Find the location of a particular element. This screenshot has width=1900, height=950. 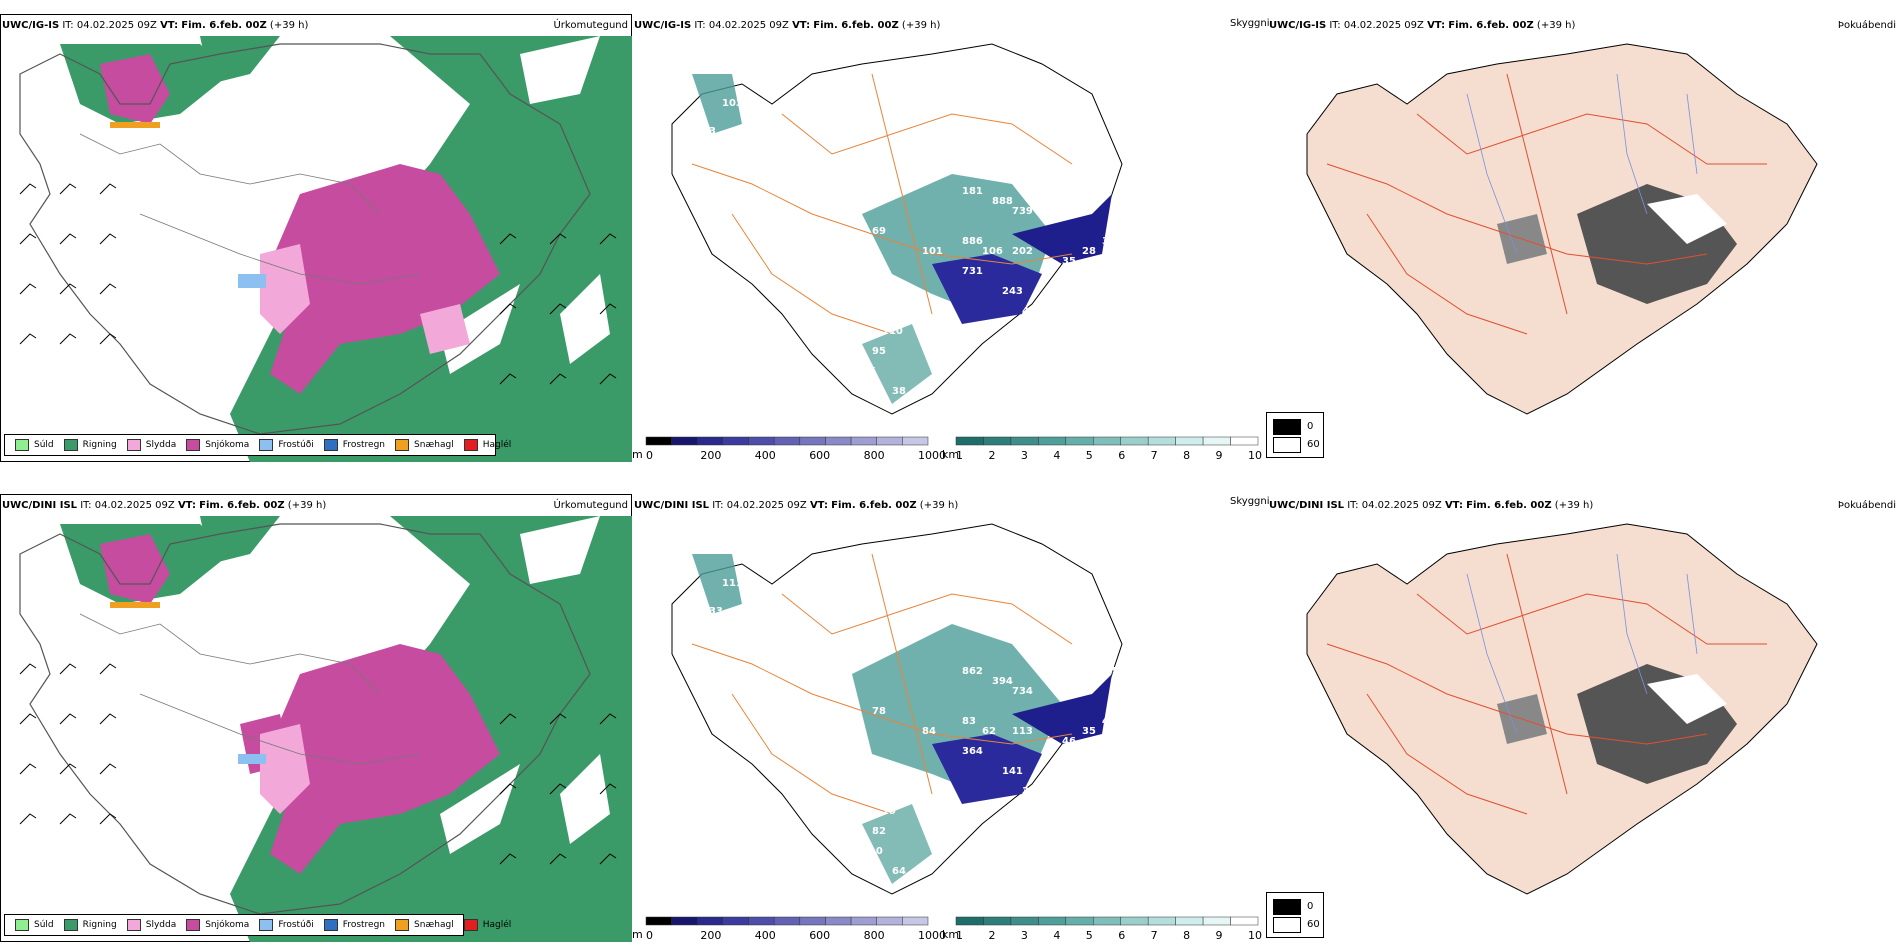

visibility-number-label: 56 is located at coordinates (1119, 671).